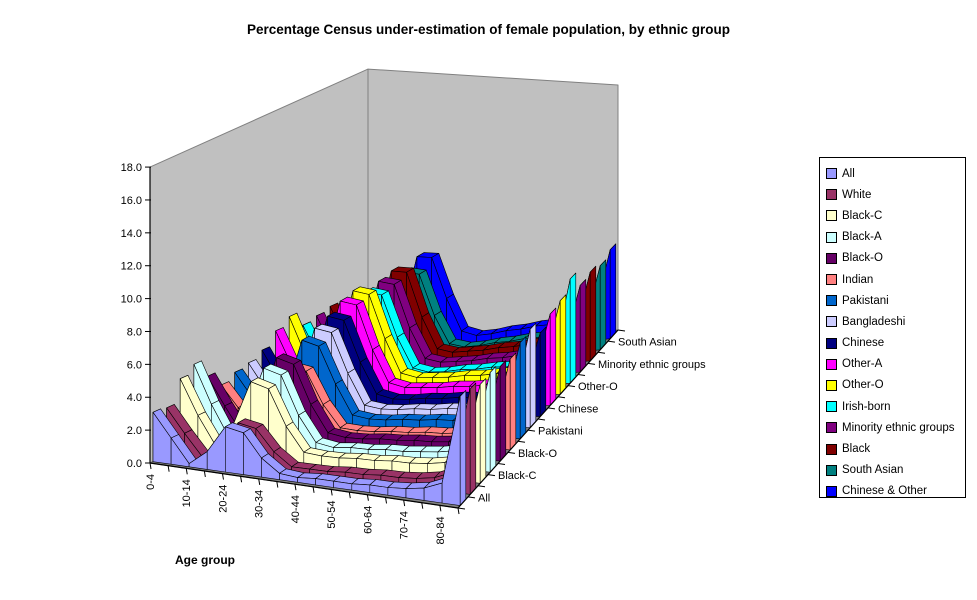 Image resolution: width=977 pixels, height=600 pixels. I want to click on legend-item: Black-C, so click(895, 215).